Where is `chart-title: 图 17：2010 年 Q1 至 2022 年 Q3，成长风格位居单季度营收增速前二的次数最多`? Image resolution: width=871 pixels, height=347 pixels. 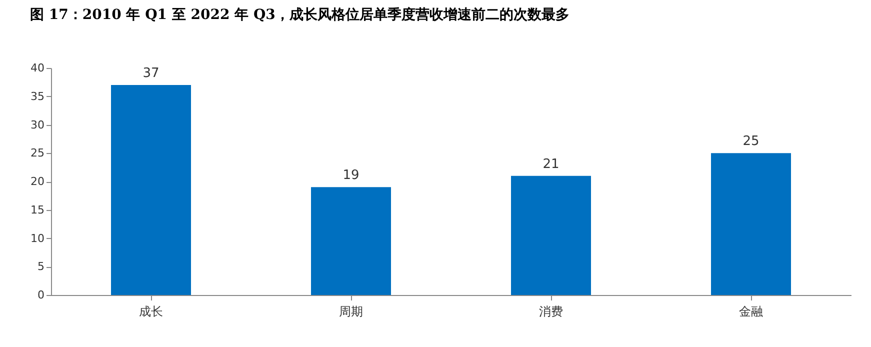
chart-title: 图 17：2010 年 Q1 至 2022 年 Q3，成长风格位居单季度营收增速前二的次数最多 is located at coordinates (300, 14).